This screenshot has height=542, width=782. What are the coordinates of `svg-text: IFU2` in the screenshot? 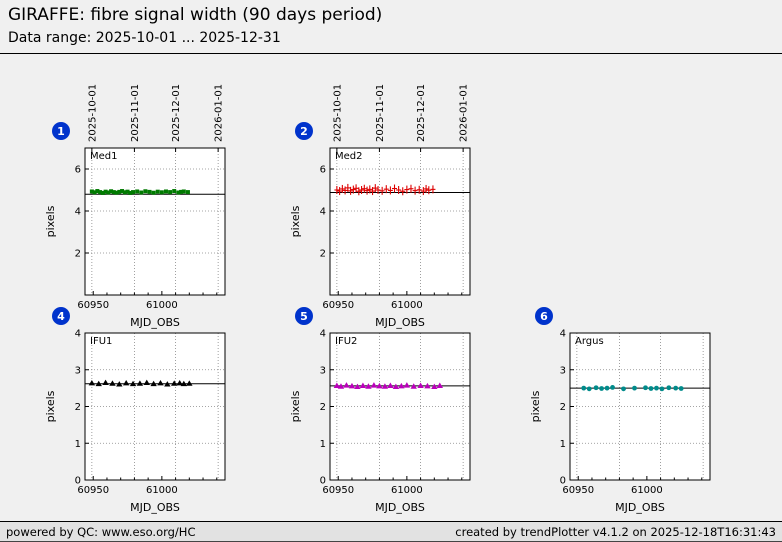 It's located at (346, 341).